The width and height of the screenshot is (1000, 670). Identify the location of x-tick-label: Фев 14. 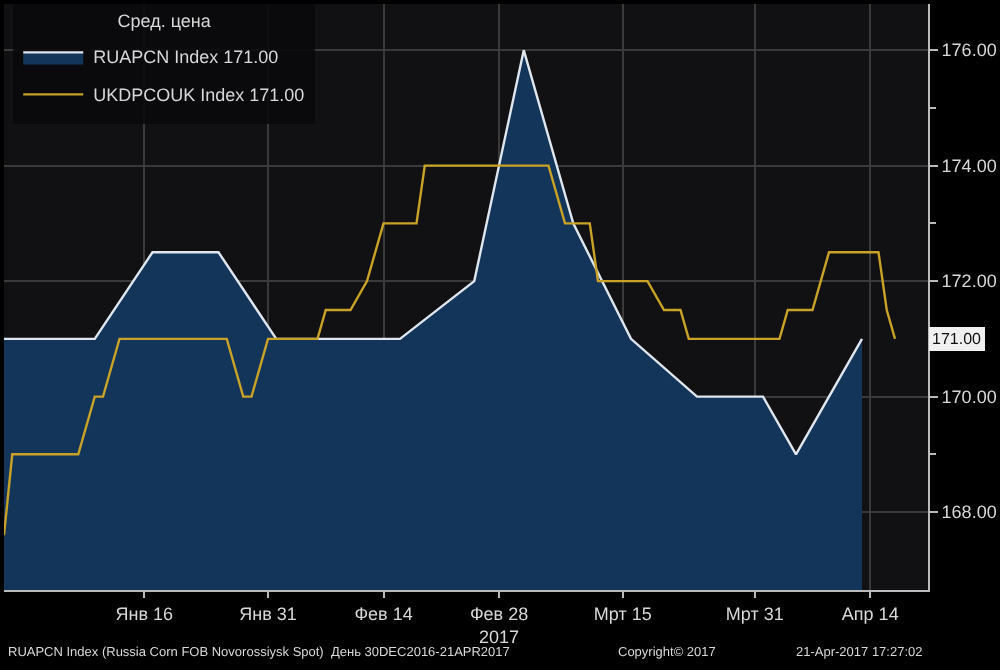
(383, 613).